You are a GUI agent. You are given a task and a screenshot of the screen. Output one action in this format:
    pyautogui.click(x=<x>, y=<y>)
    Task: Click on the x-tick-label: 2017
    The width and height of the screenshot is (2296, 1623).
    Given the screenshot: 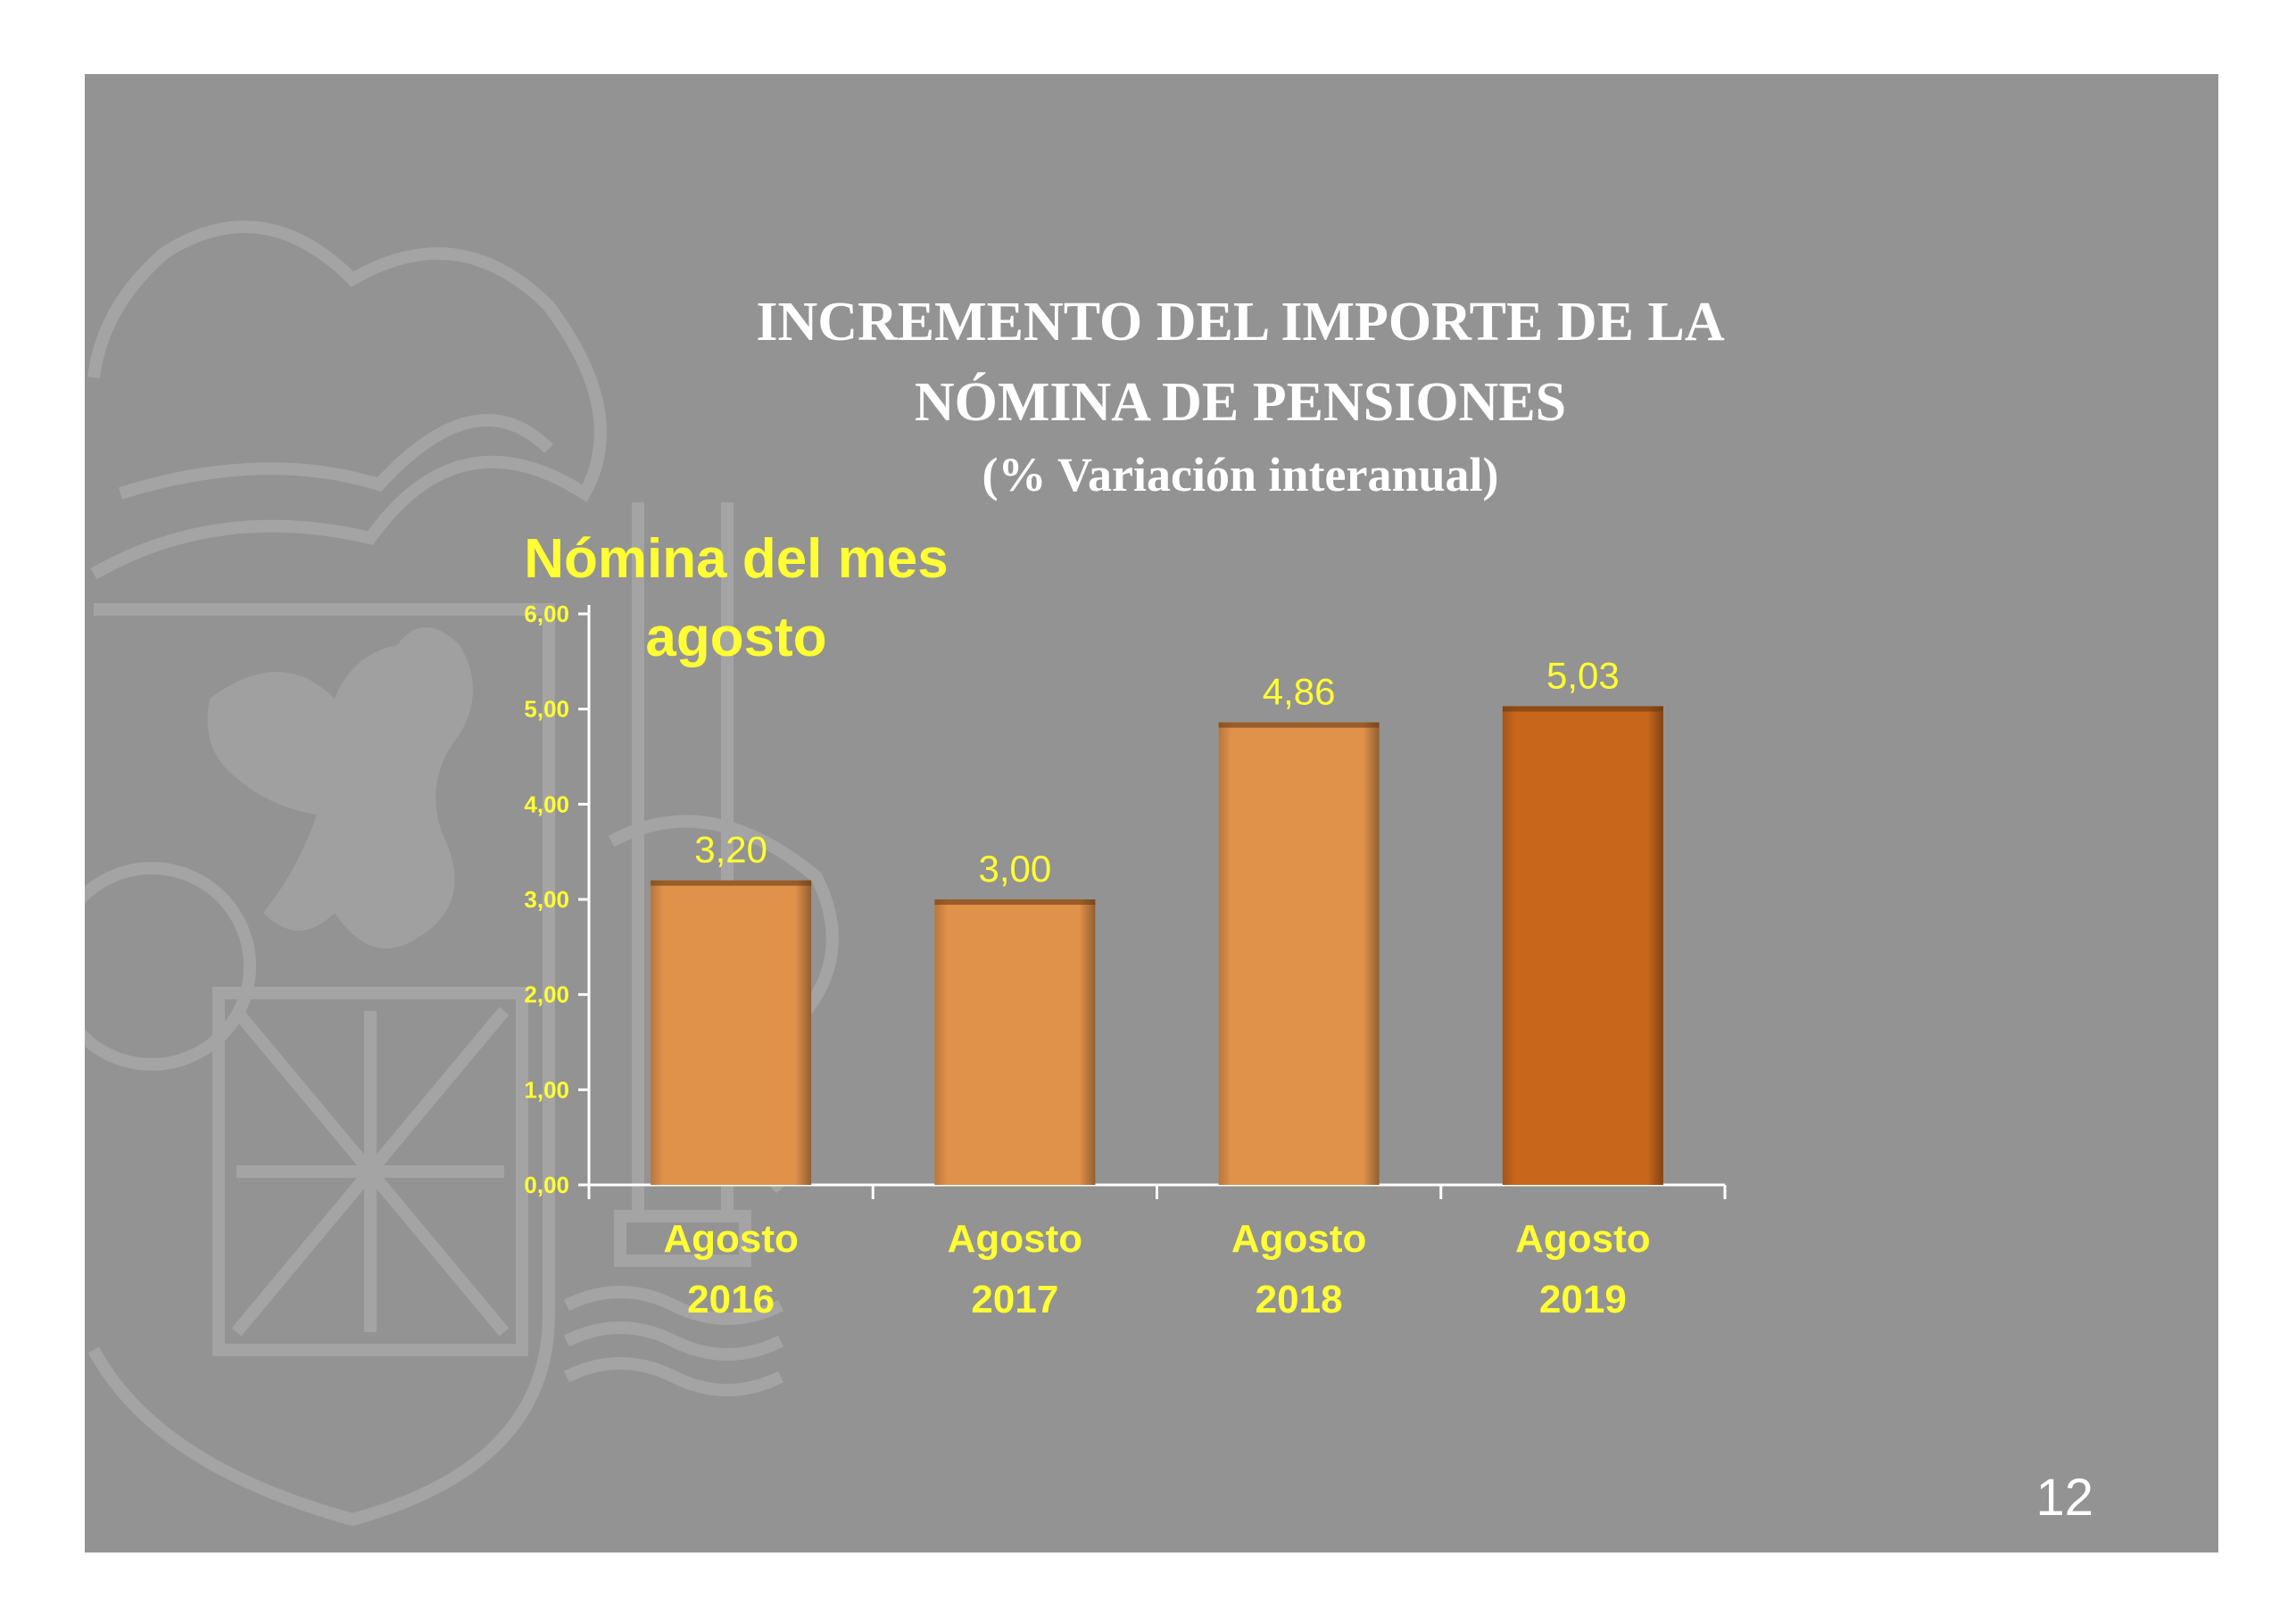 What is the action you would take?
    pyautogui.click(x=1014, y=1299)
    